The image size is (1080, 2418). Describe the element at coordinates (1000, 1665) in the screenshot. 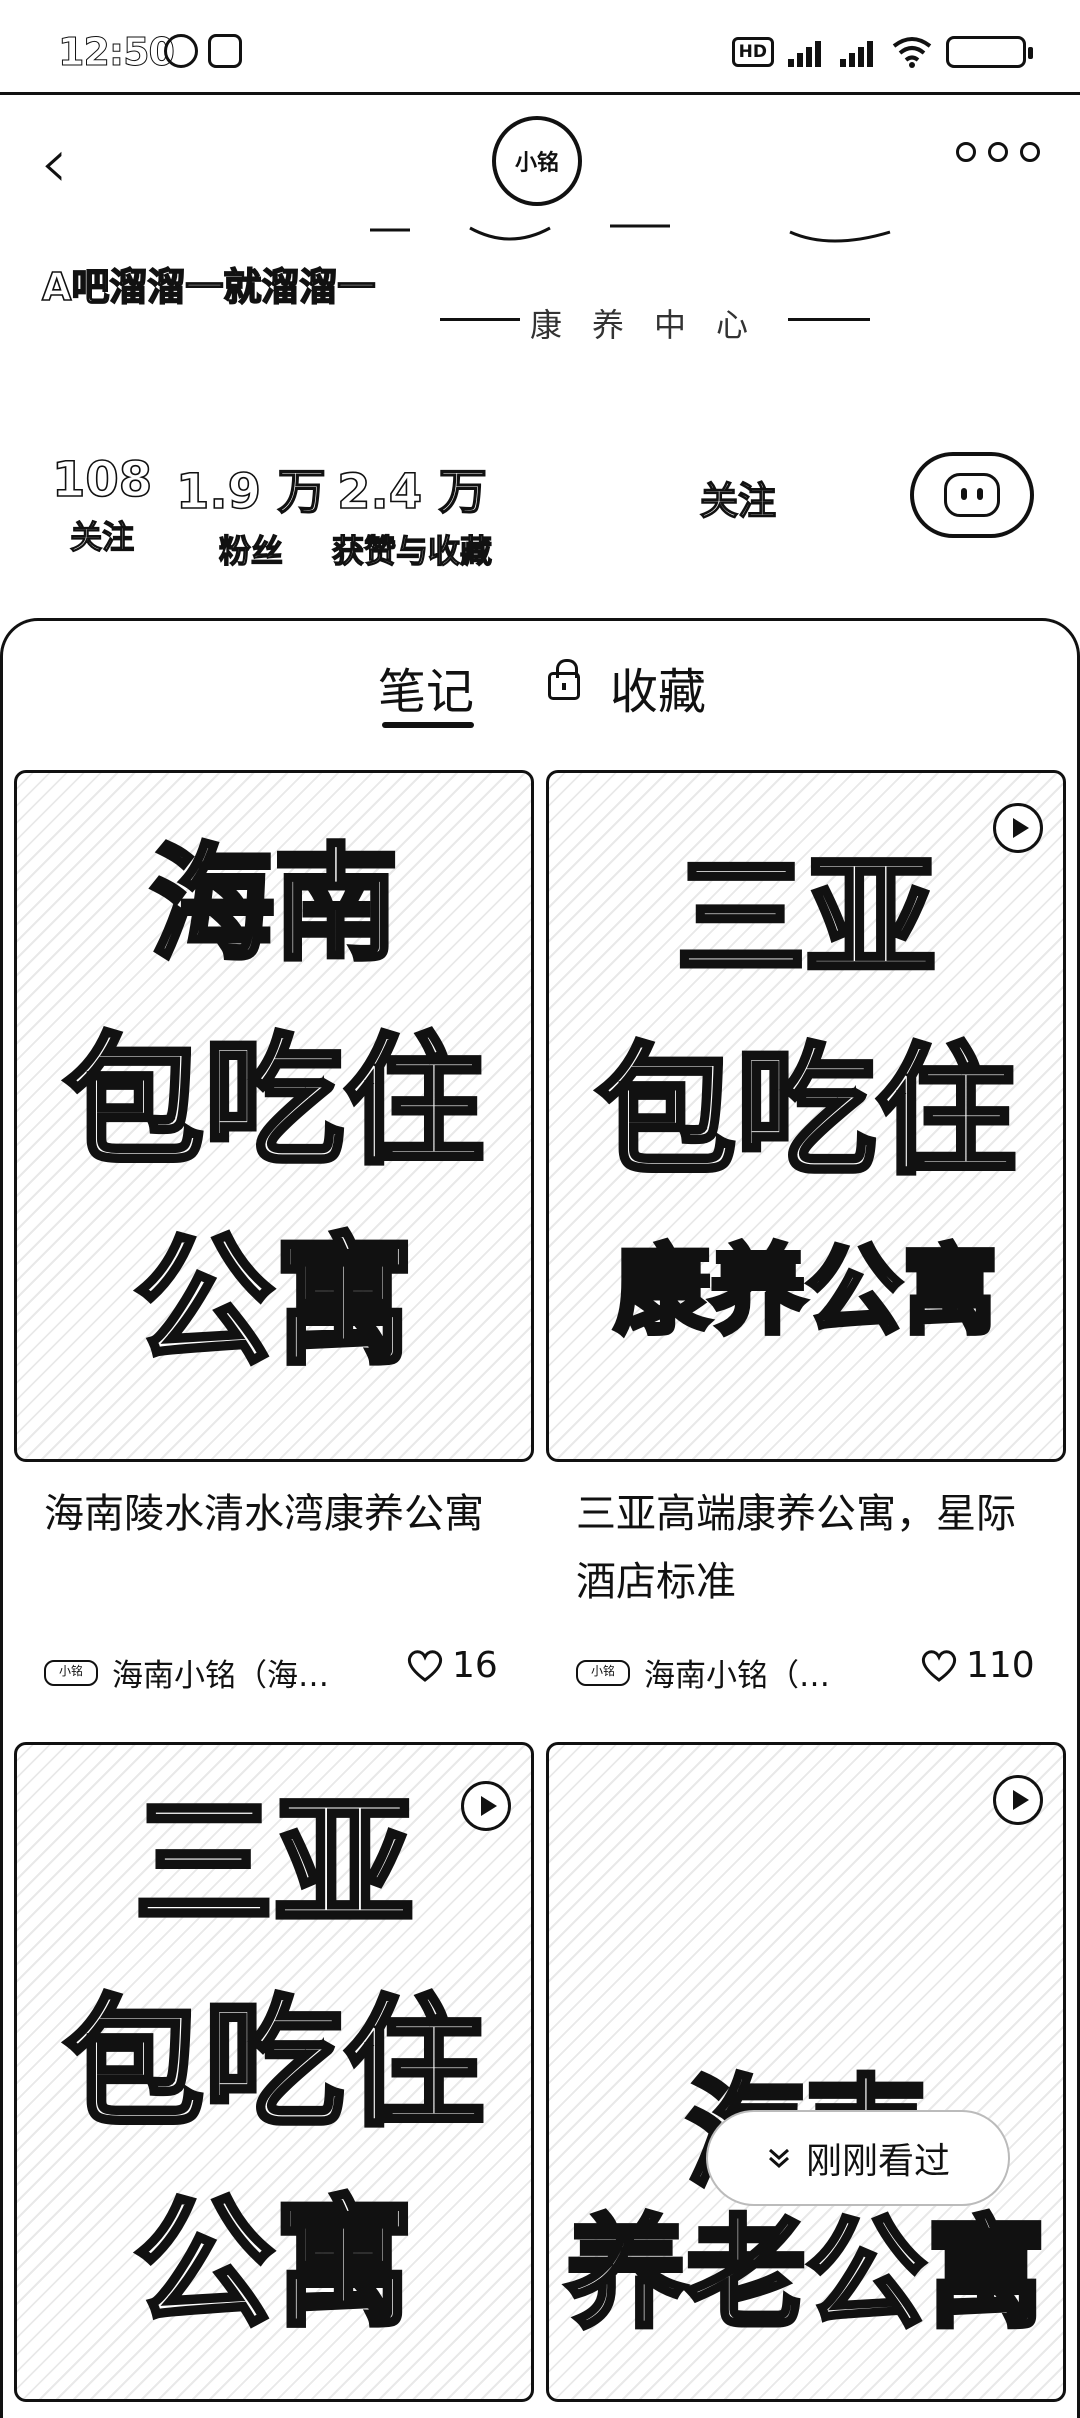

I see `like-count: 110` at that location.